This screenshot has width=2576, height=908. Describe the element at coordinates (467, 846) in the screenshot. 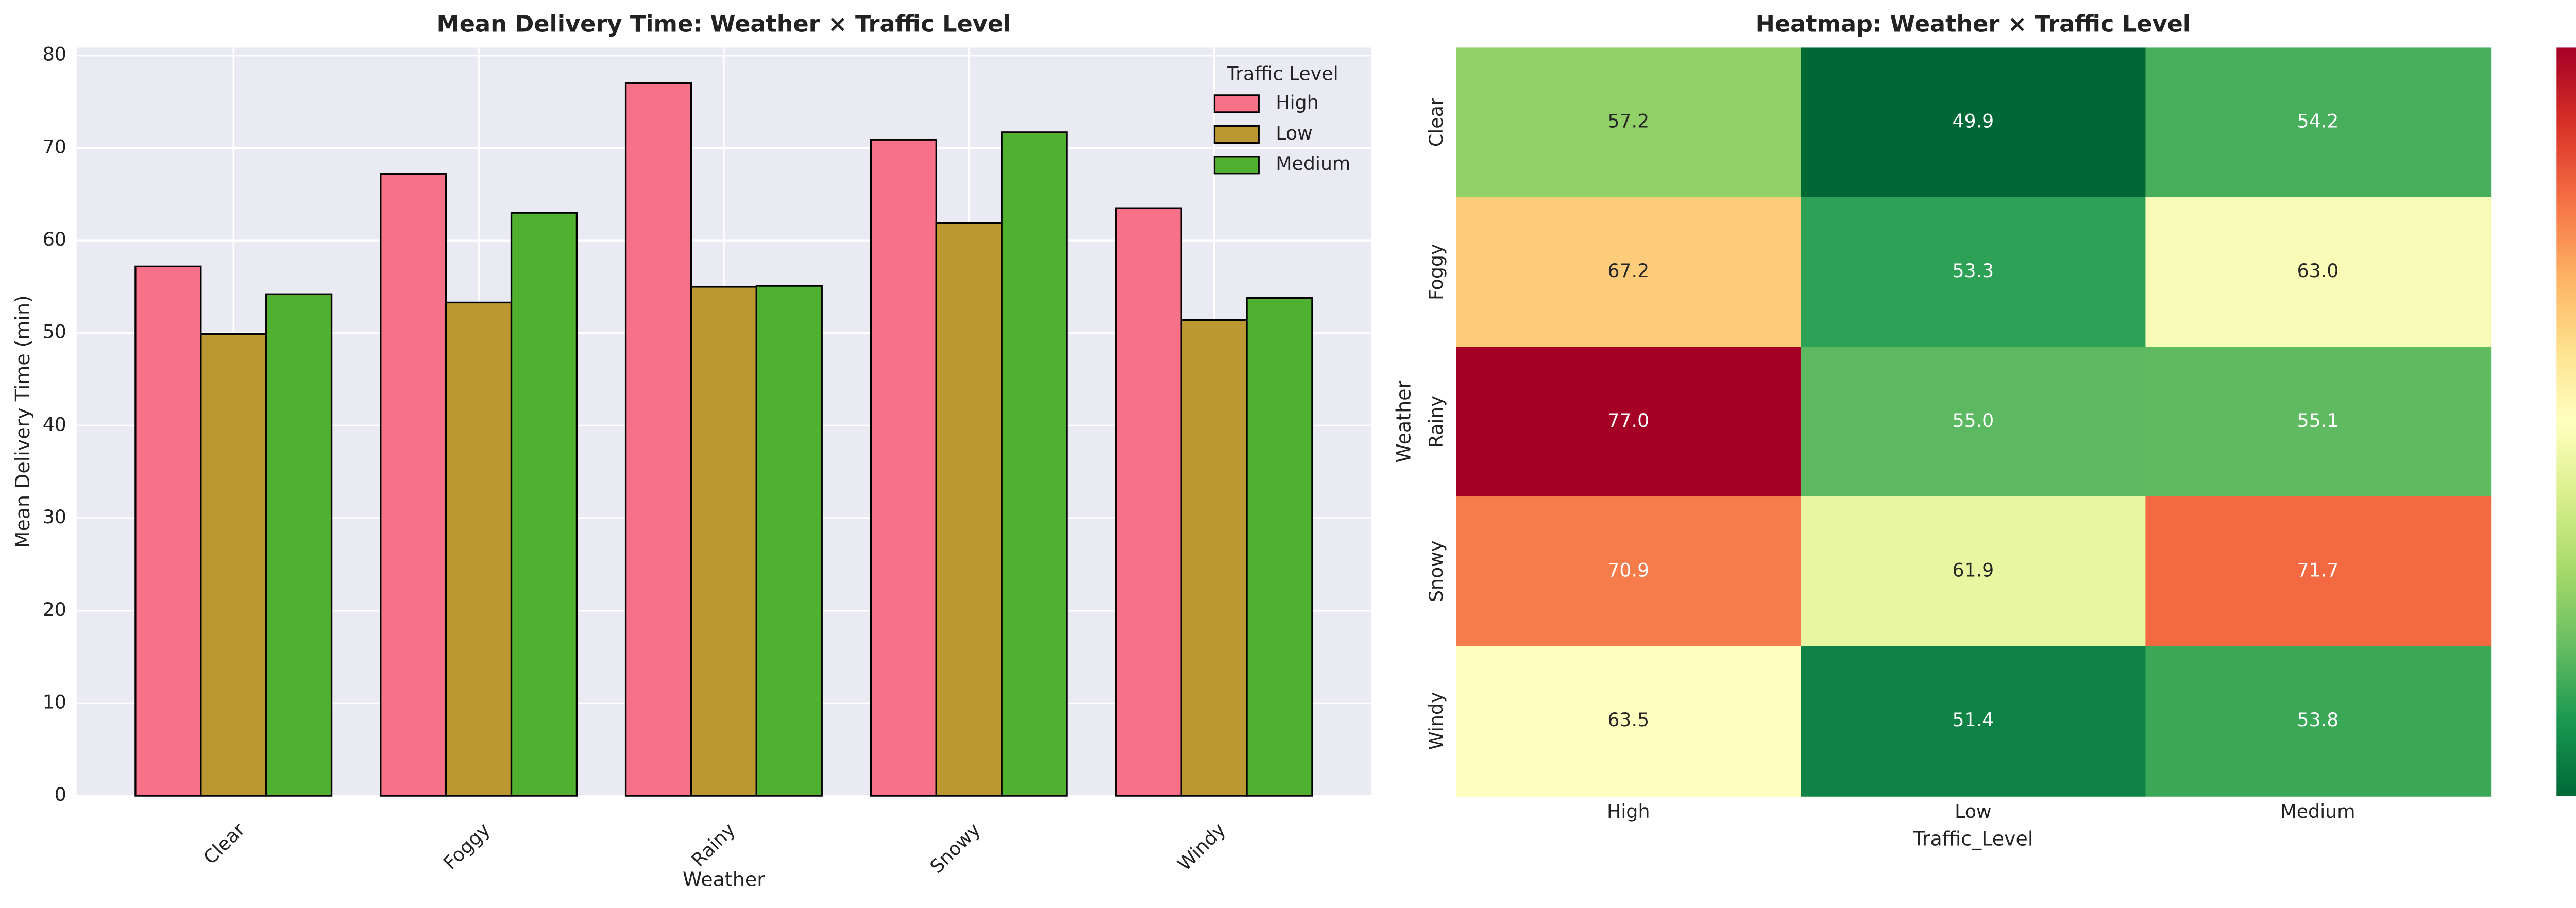

I see `x-tick-label: Foggy` at that location.